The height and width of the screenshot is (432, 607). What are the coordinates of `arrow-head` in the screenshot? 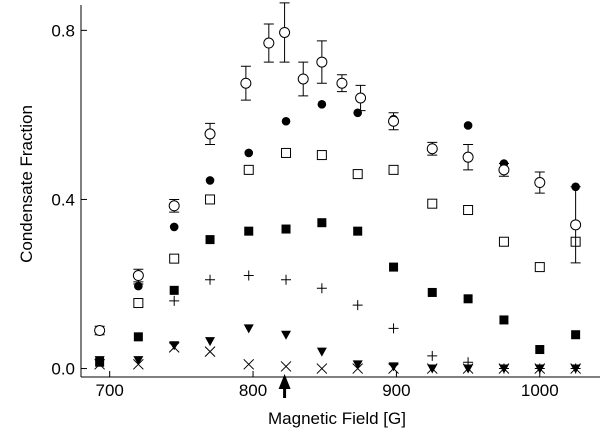 It's located at (284, 381).